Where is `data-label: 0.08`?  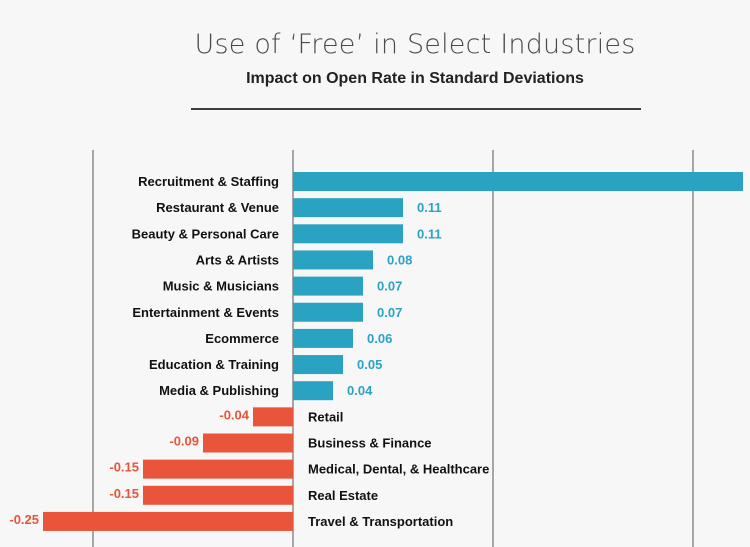 data-label: 0.08 is located at coordinates (399, 259).